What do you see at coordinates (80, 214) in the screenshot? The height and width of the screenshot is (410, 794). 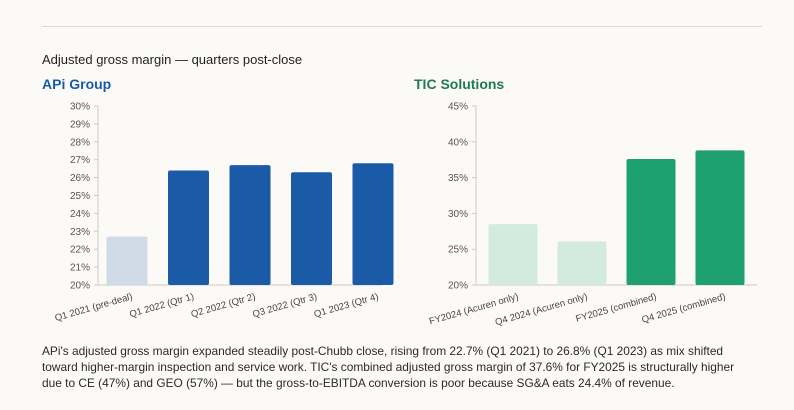 I see `api-y-tick-label: 24%` at bounding box center [80, 214].